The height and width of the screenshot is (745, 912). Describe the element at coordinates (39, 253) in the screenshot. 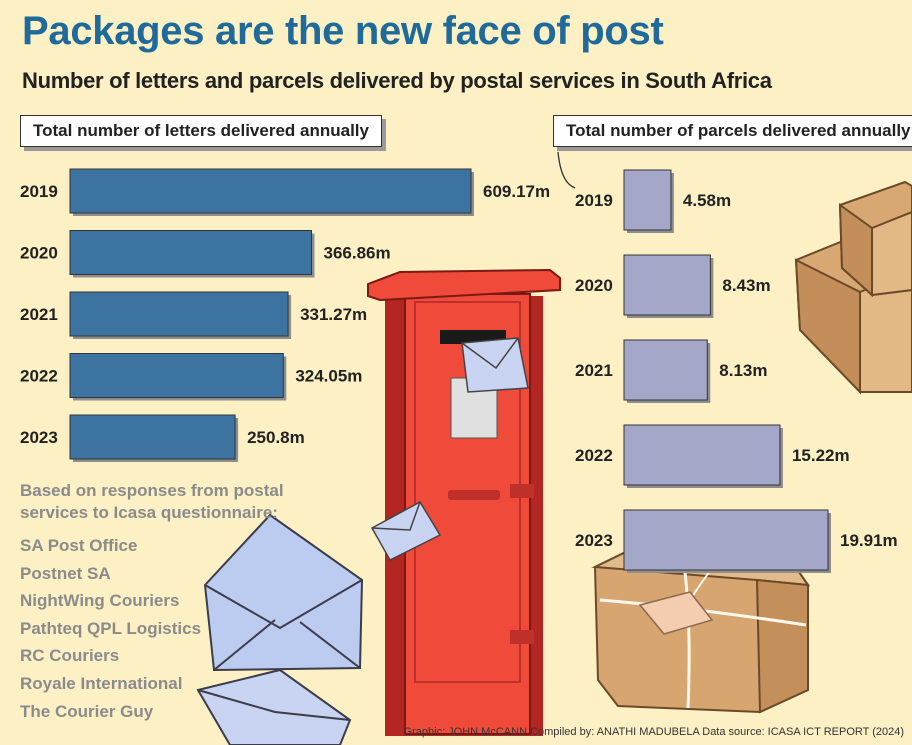

I see `letters-category-label: 2020` at that location.